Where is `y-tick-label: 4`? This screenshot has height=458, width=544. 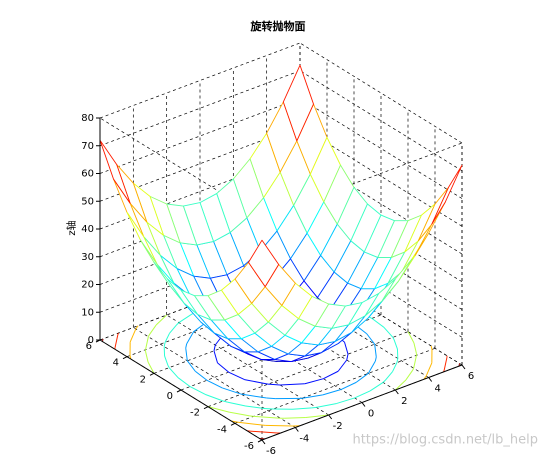
y-tick-label: 4 is located at coordinates (116, 363).